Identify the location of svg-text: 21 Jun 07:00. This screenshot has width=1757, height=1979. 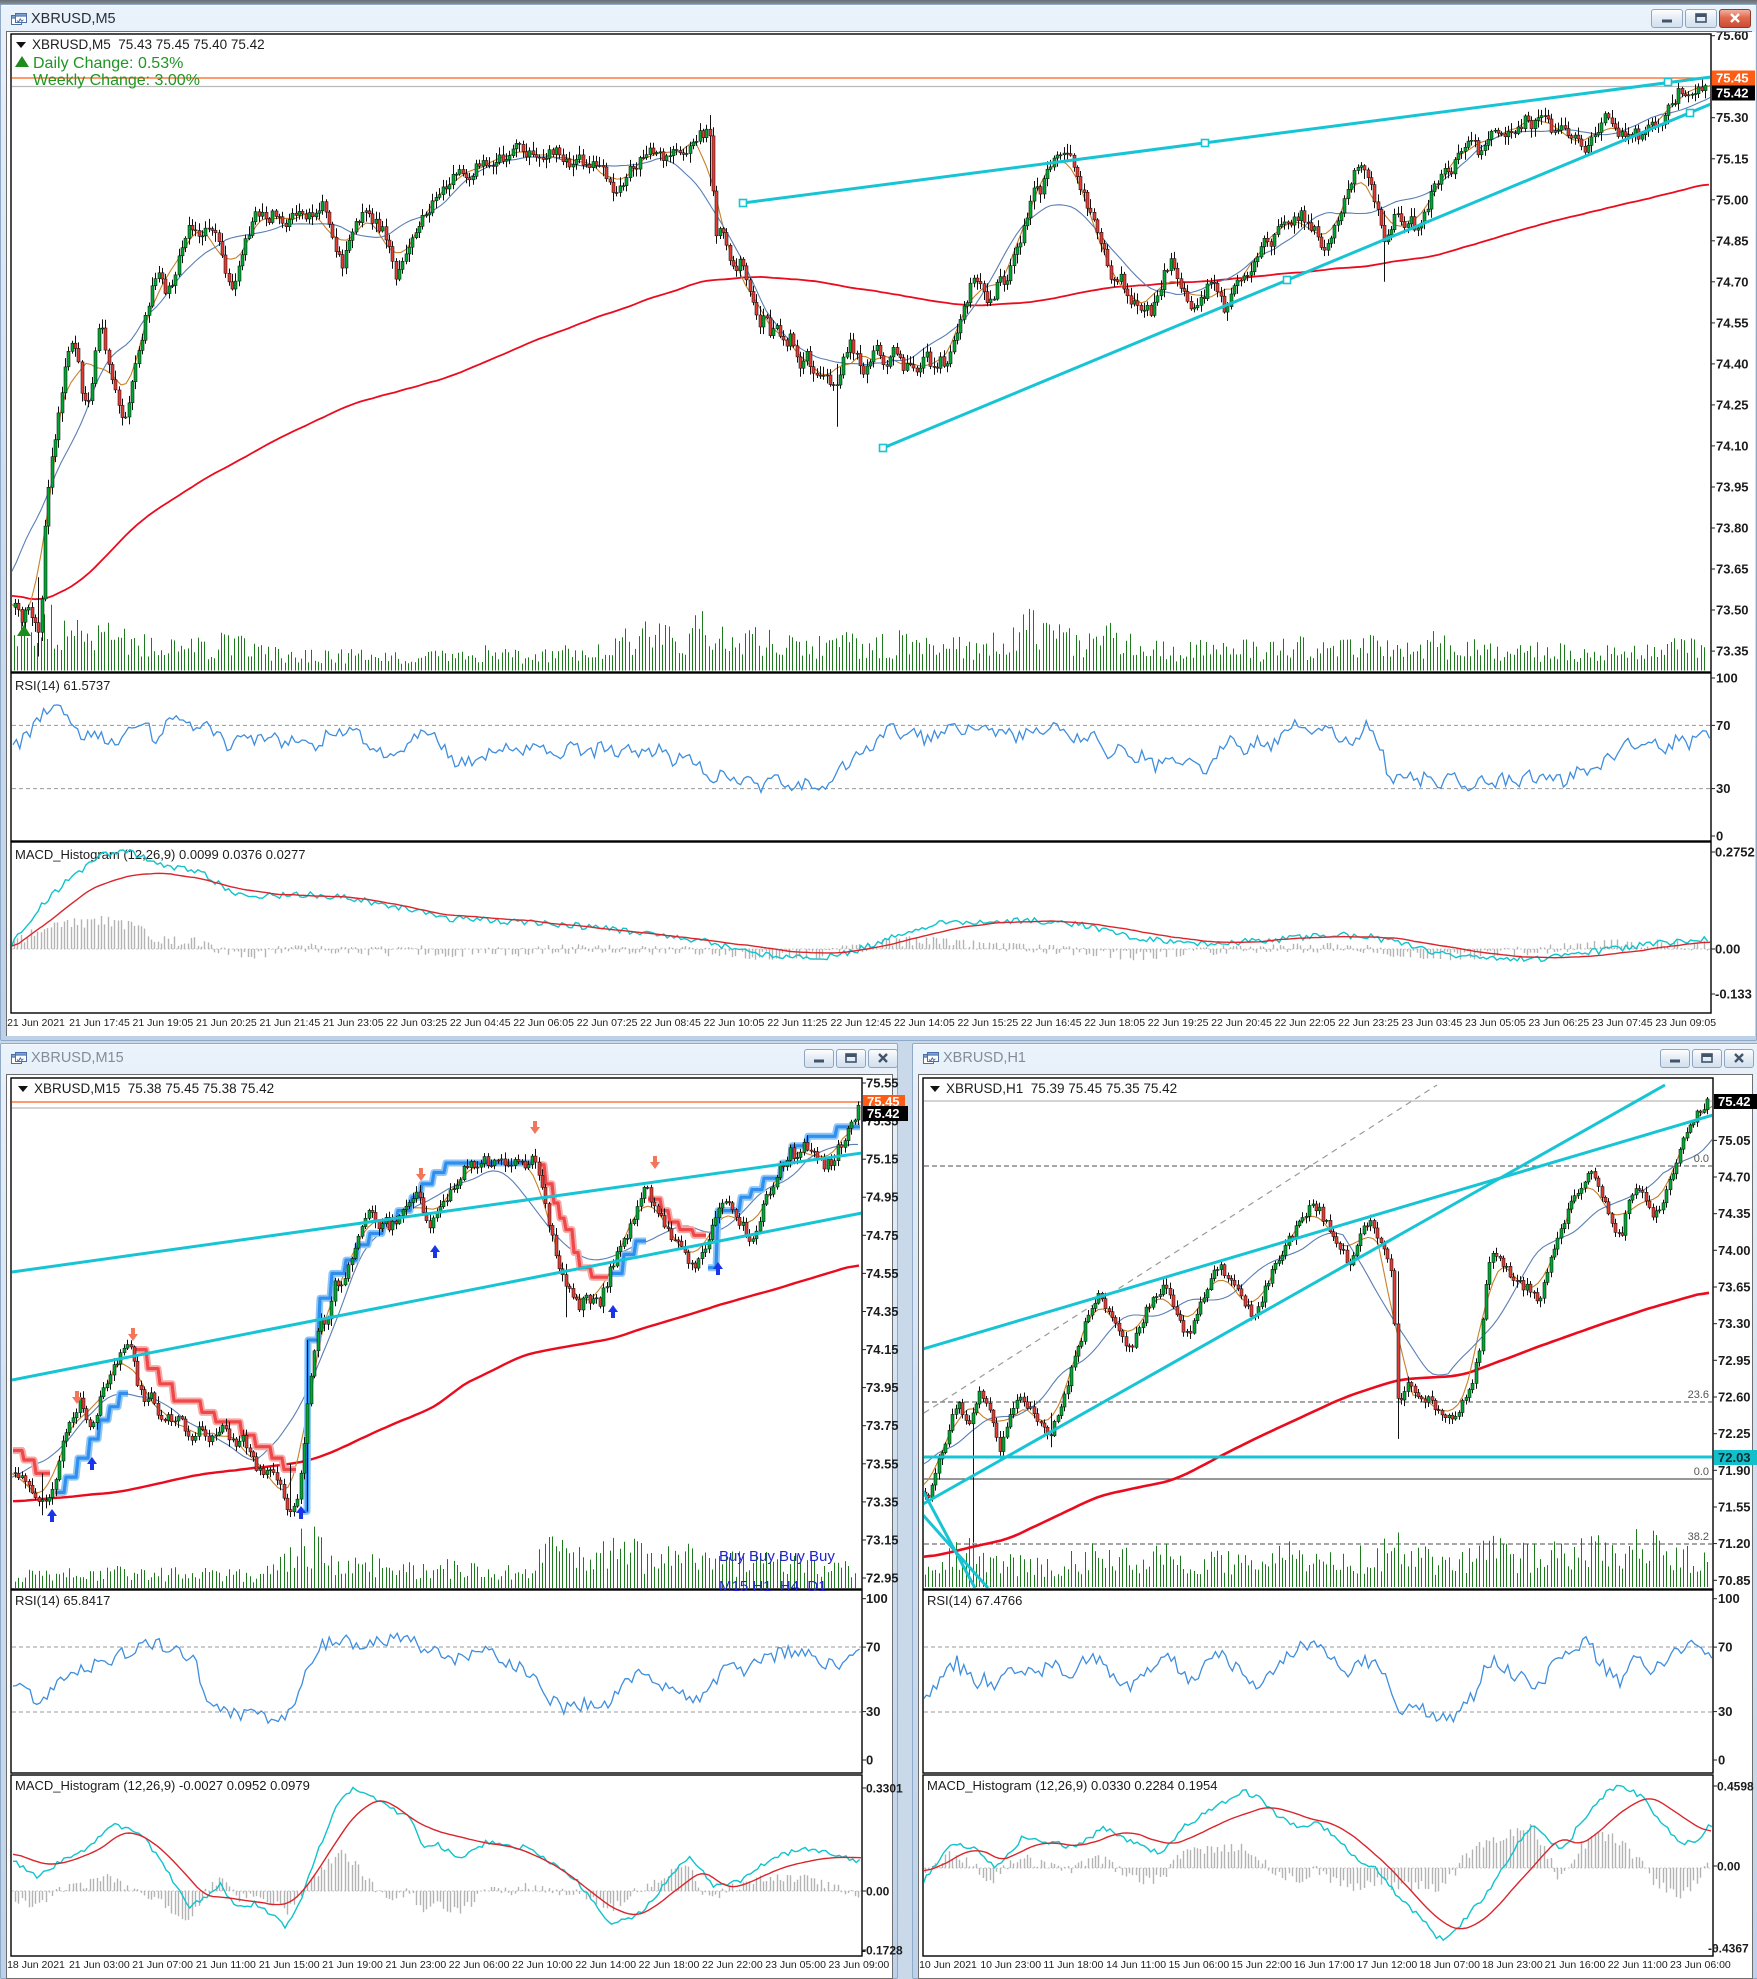
(162, 1965).